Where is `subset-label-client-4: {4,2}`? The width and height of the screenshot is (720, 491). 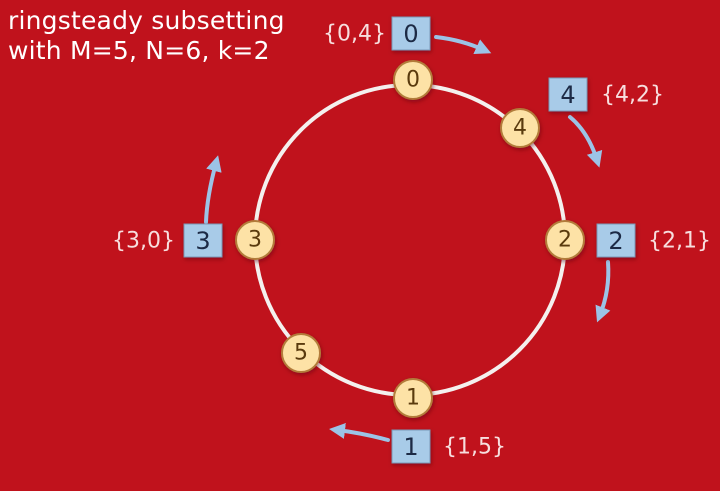 subset-label-client-4: {4,2} is located at coordinates (632, 95).